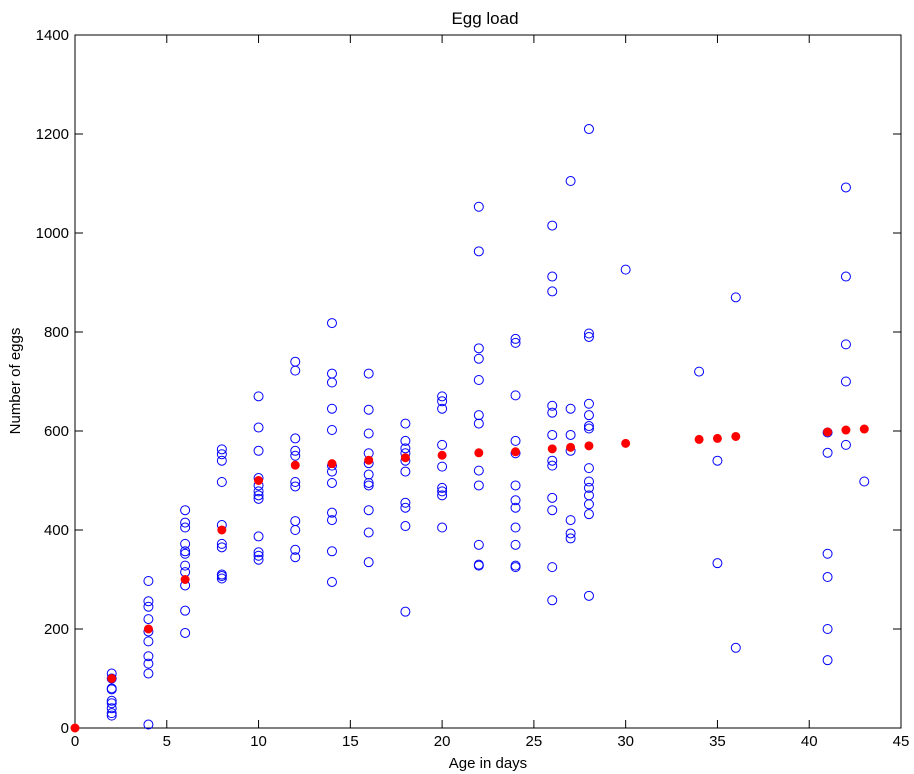 The width and height of the screenshot is (914, 774). What do you see at coordinates (350, 741) in the screenshot?
I see `x-tick-label: 15` at bounding box center [350, 741].